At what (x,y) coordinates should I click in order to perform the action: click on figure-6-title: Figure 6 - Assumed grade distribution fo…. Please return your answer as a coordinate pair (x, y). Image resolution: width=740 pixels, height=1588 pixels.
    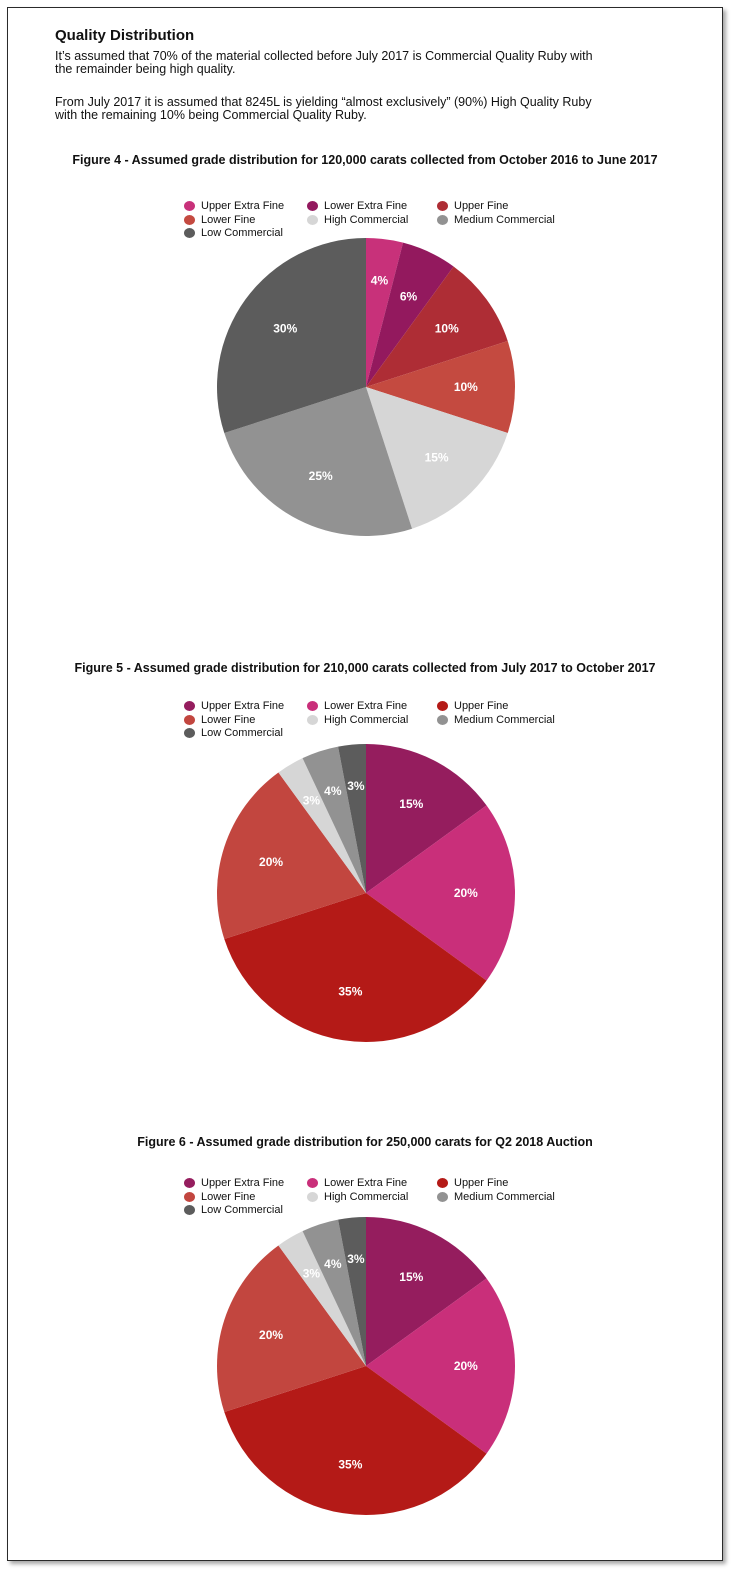
    Looking at the image, I should click on (365, 1142).